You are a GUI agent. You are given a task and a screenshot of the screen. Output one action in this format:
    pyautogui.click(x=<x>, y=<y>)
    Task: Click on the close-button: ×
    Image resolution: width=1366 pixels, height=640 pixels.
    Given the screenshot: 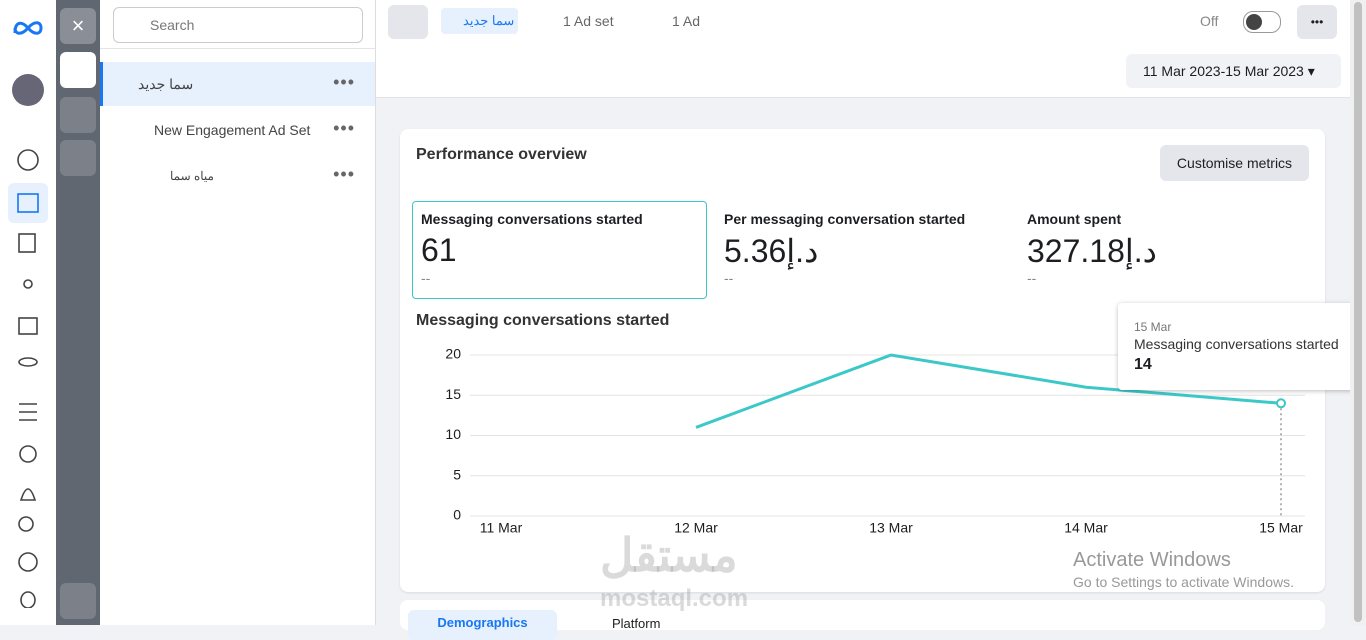 What is the action you would take?
    pyautogui.click(x=78, y=26)
    